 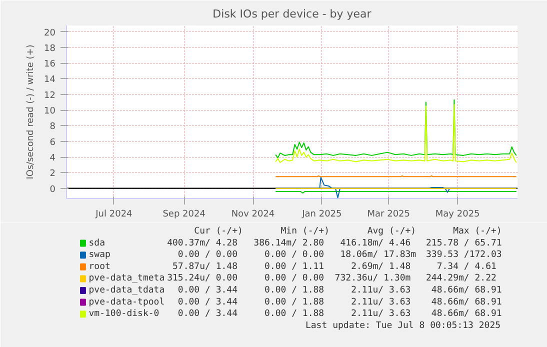 I want to click on legend-label: pve-data_tdata, so click(x=126, y=291).